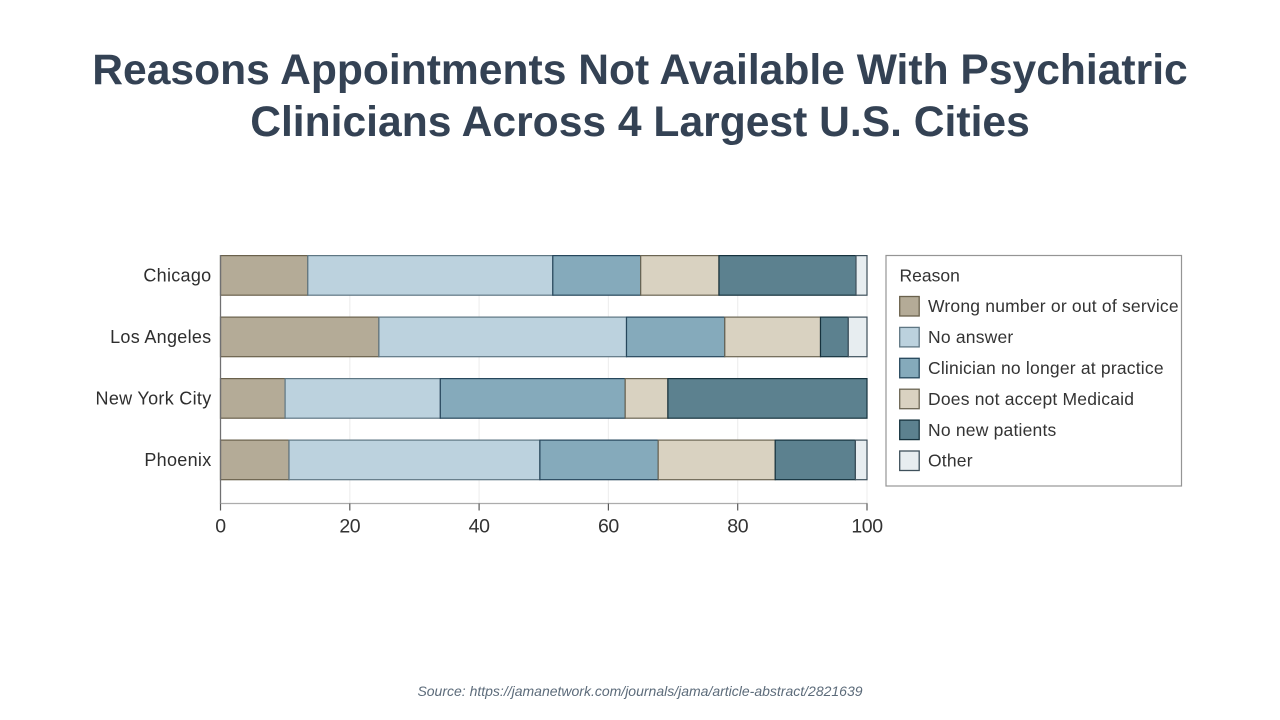 The width and height of the screenshot is (1280, 720). I want to click on svg-text: Wrong number or out of service, so click(1053, 306).